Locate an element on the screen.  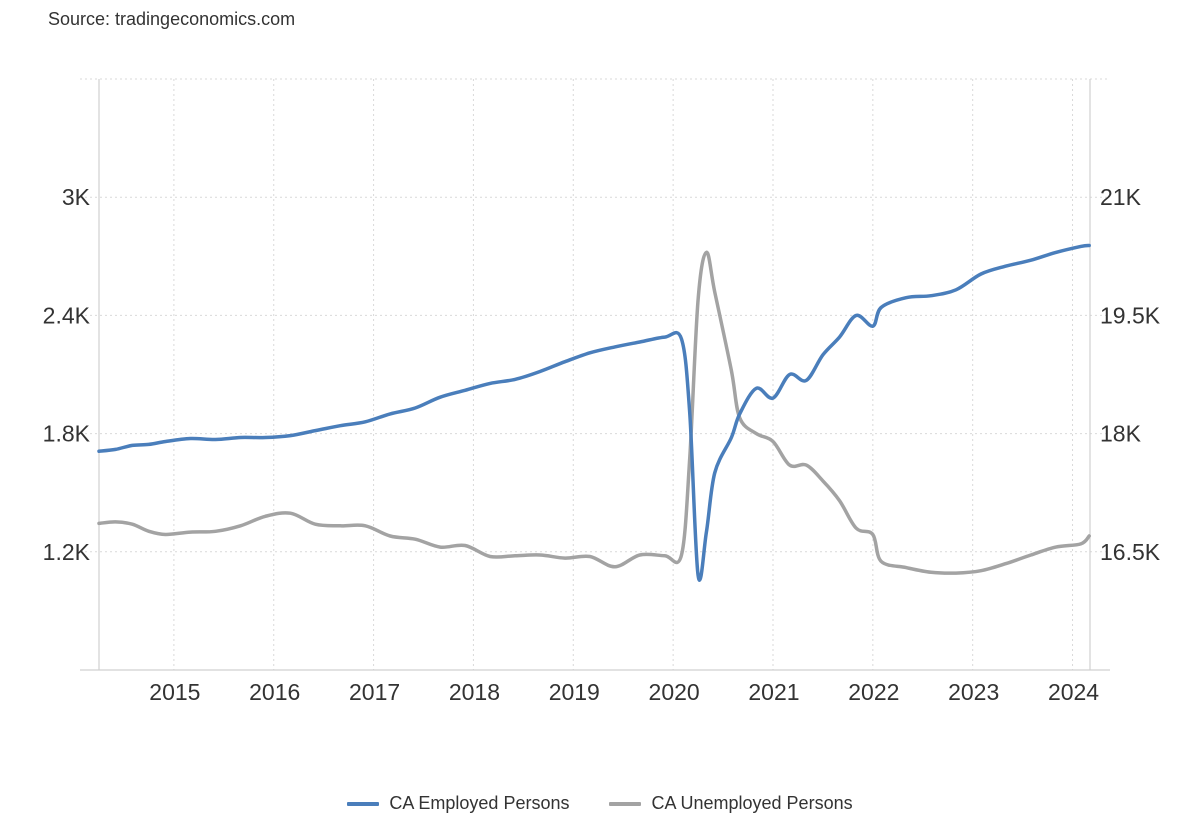
y-left-tick-label: 1.8K is located at coordinates (67, 434).